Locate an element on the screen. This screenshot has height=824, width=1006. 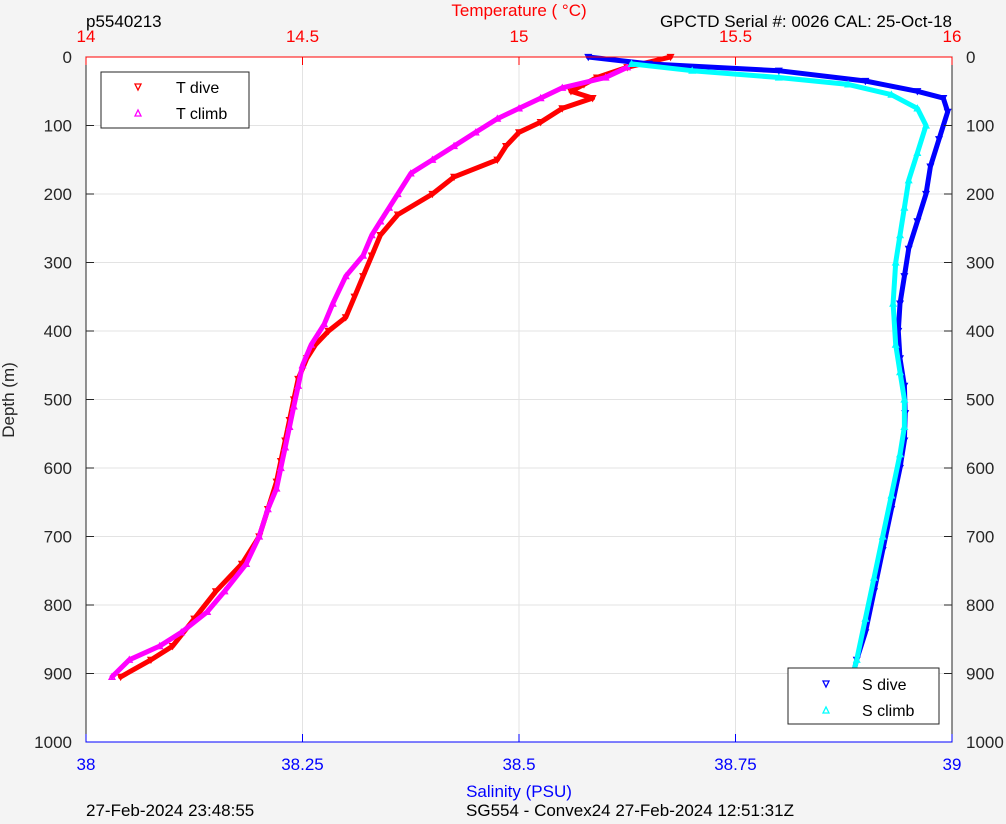
tick-label-salinity: 38.25 is located at coordinates (302, 764).